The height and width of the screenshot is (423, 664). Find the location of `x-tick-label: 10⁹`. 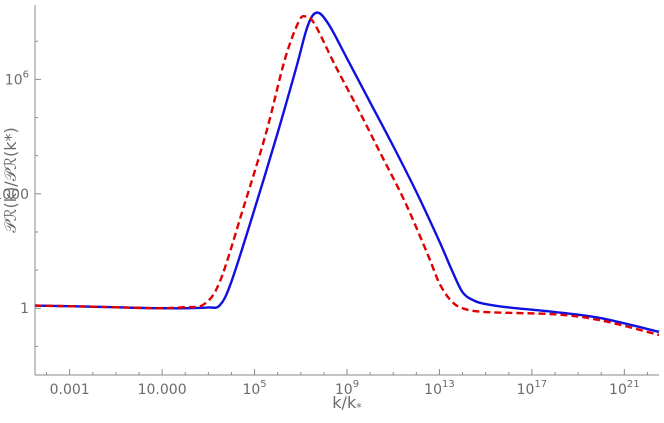

x-tick-label: 10⁹ is located at coordinates (347, 388).